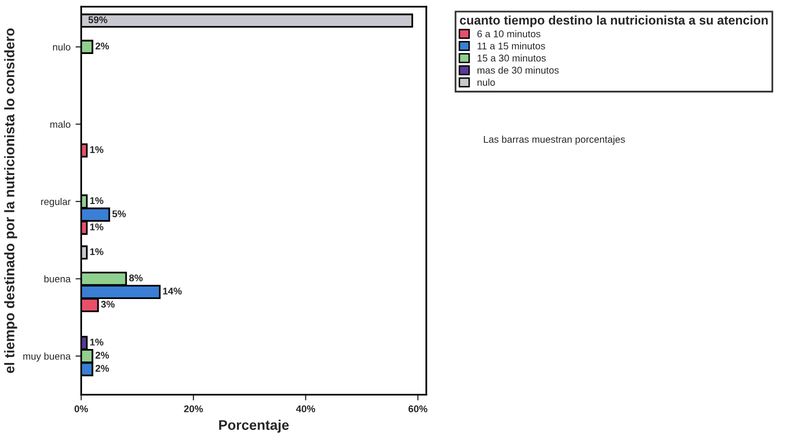  What do you see at coordinates (47, 357) in the screenshot?
I see `y-tick-label: muy buena` at bounding box center [47, 357].